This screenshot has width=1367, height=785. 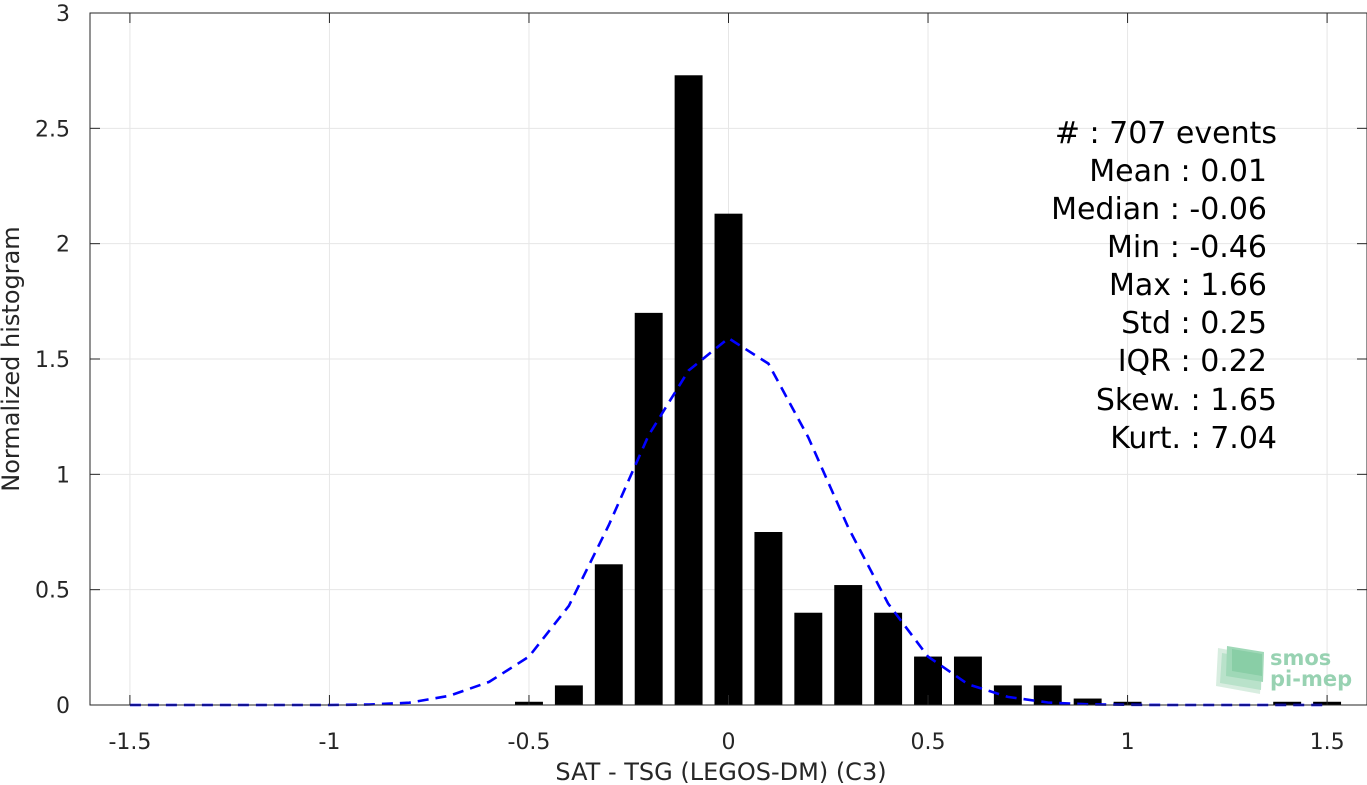 I want to click on stat-median: Median : -0.06, so click(x=1159, y=209).